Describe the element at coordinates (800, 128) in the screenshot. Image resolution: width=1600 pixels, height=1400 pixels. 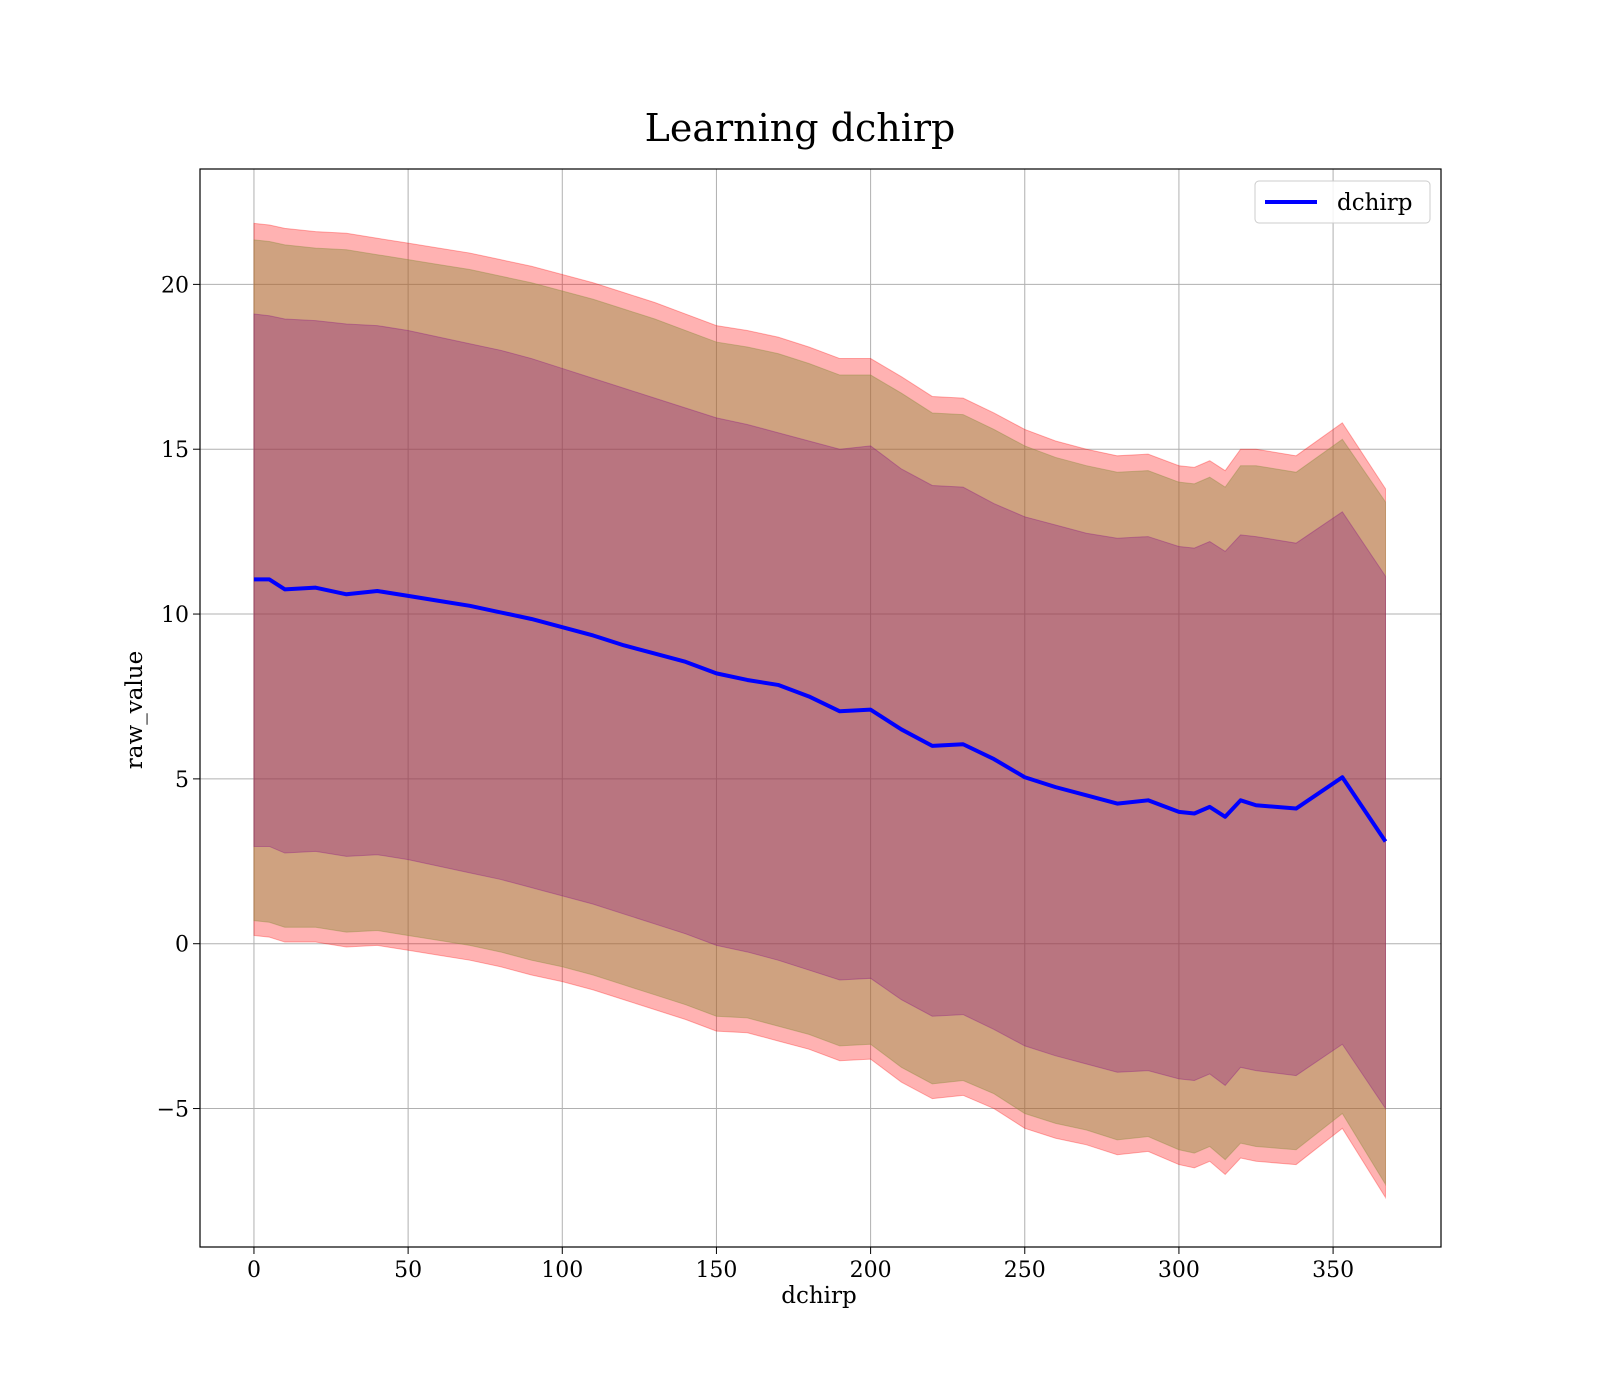
I see `chart-title: Learning dchirp` at that location.